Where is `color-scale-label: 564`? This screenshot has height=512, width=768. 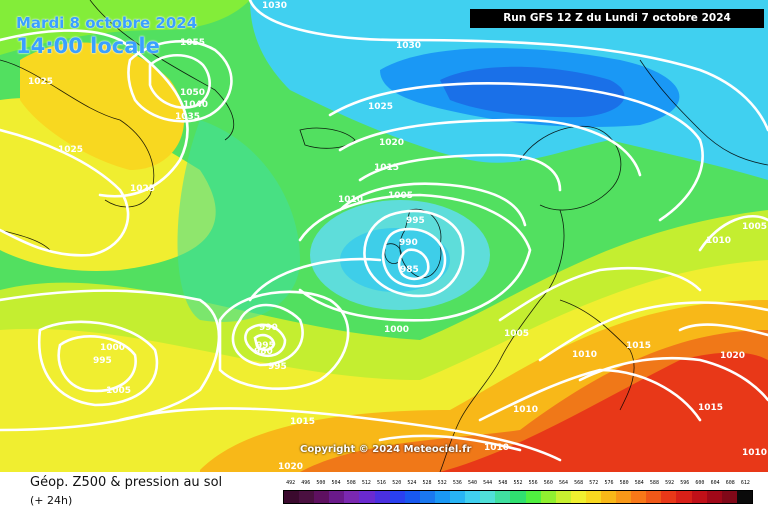
color-scale-label: 564 is located at coordinates (563, 483).